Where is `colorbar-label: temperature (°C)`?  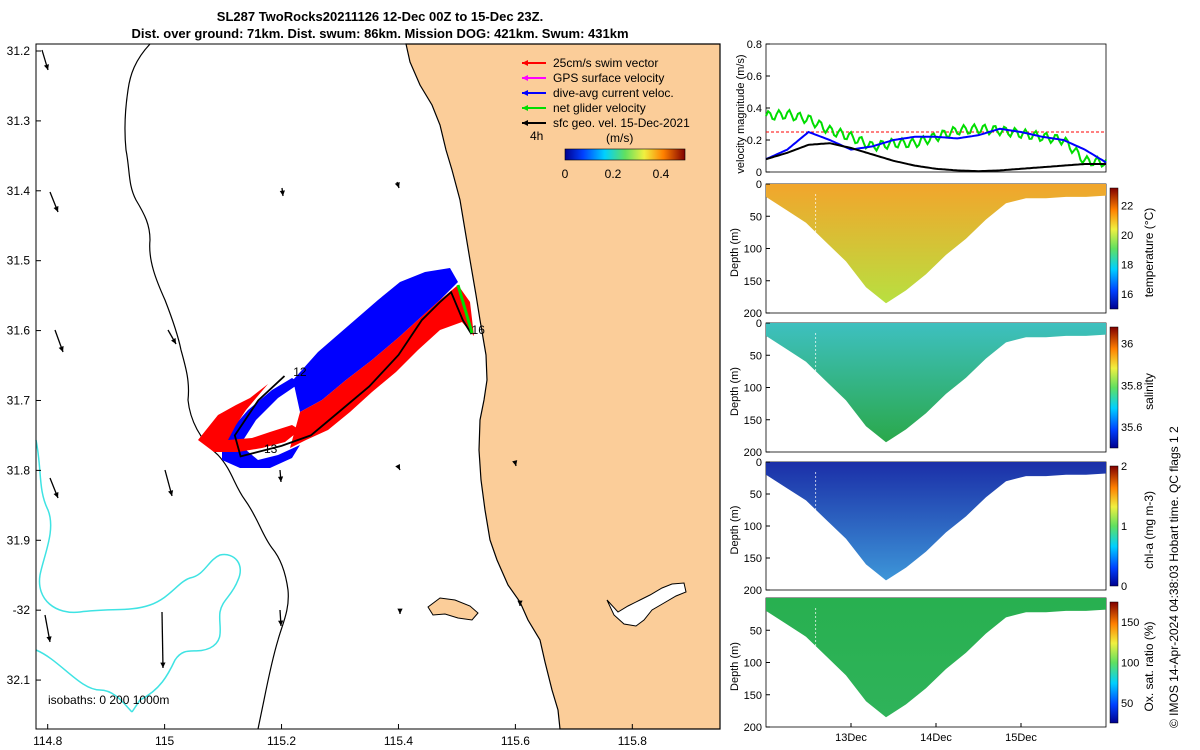 colorbar-label: temperature (°C) is located at coordinates (1149, 253).